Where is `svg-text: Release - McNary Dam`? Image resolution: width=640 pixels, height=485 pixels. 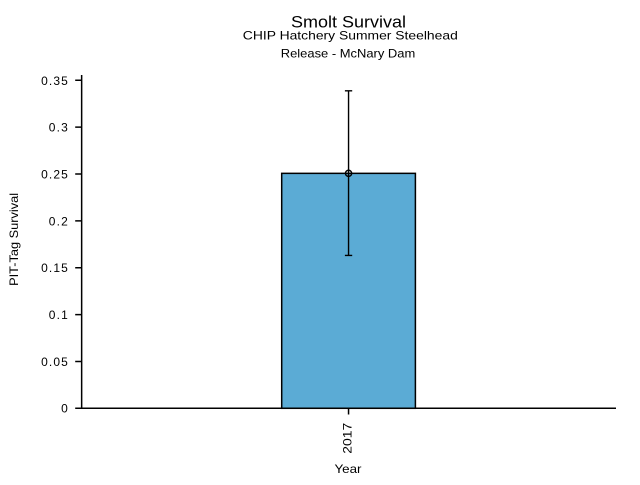 svg-text: Release - McNary Dam is located at coordinates (348, 54).